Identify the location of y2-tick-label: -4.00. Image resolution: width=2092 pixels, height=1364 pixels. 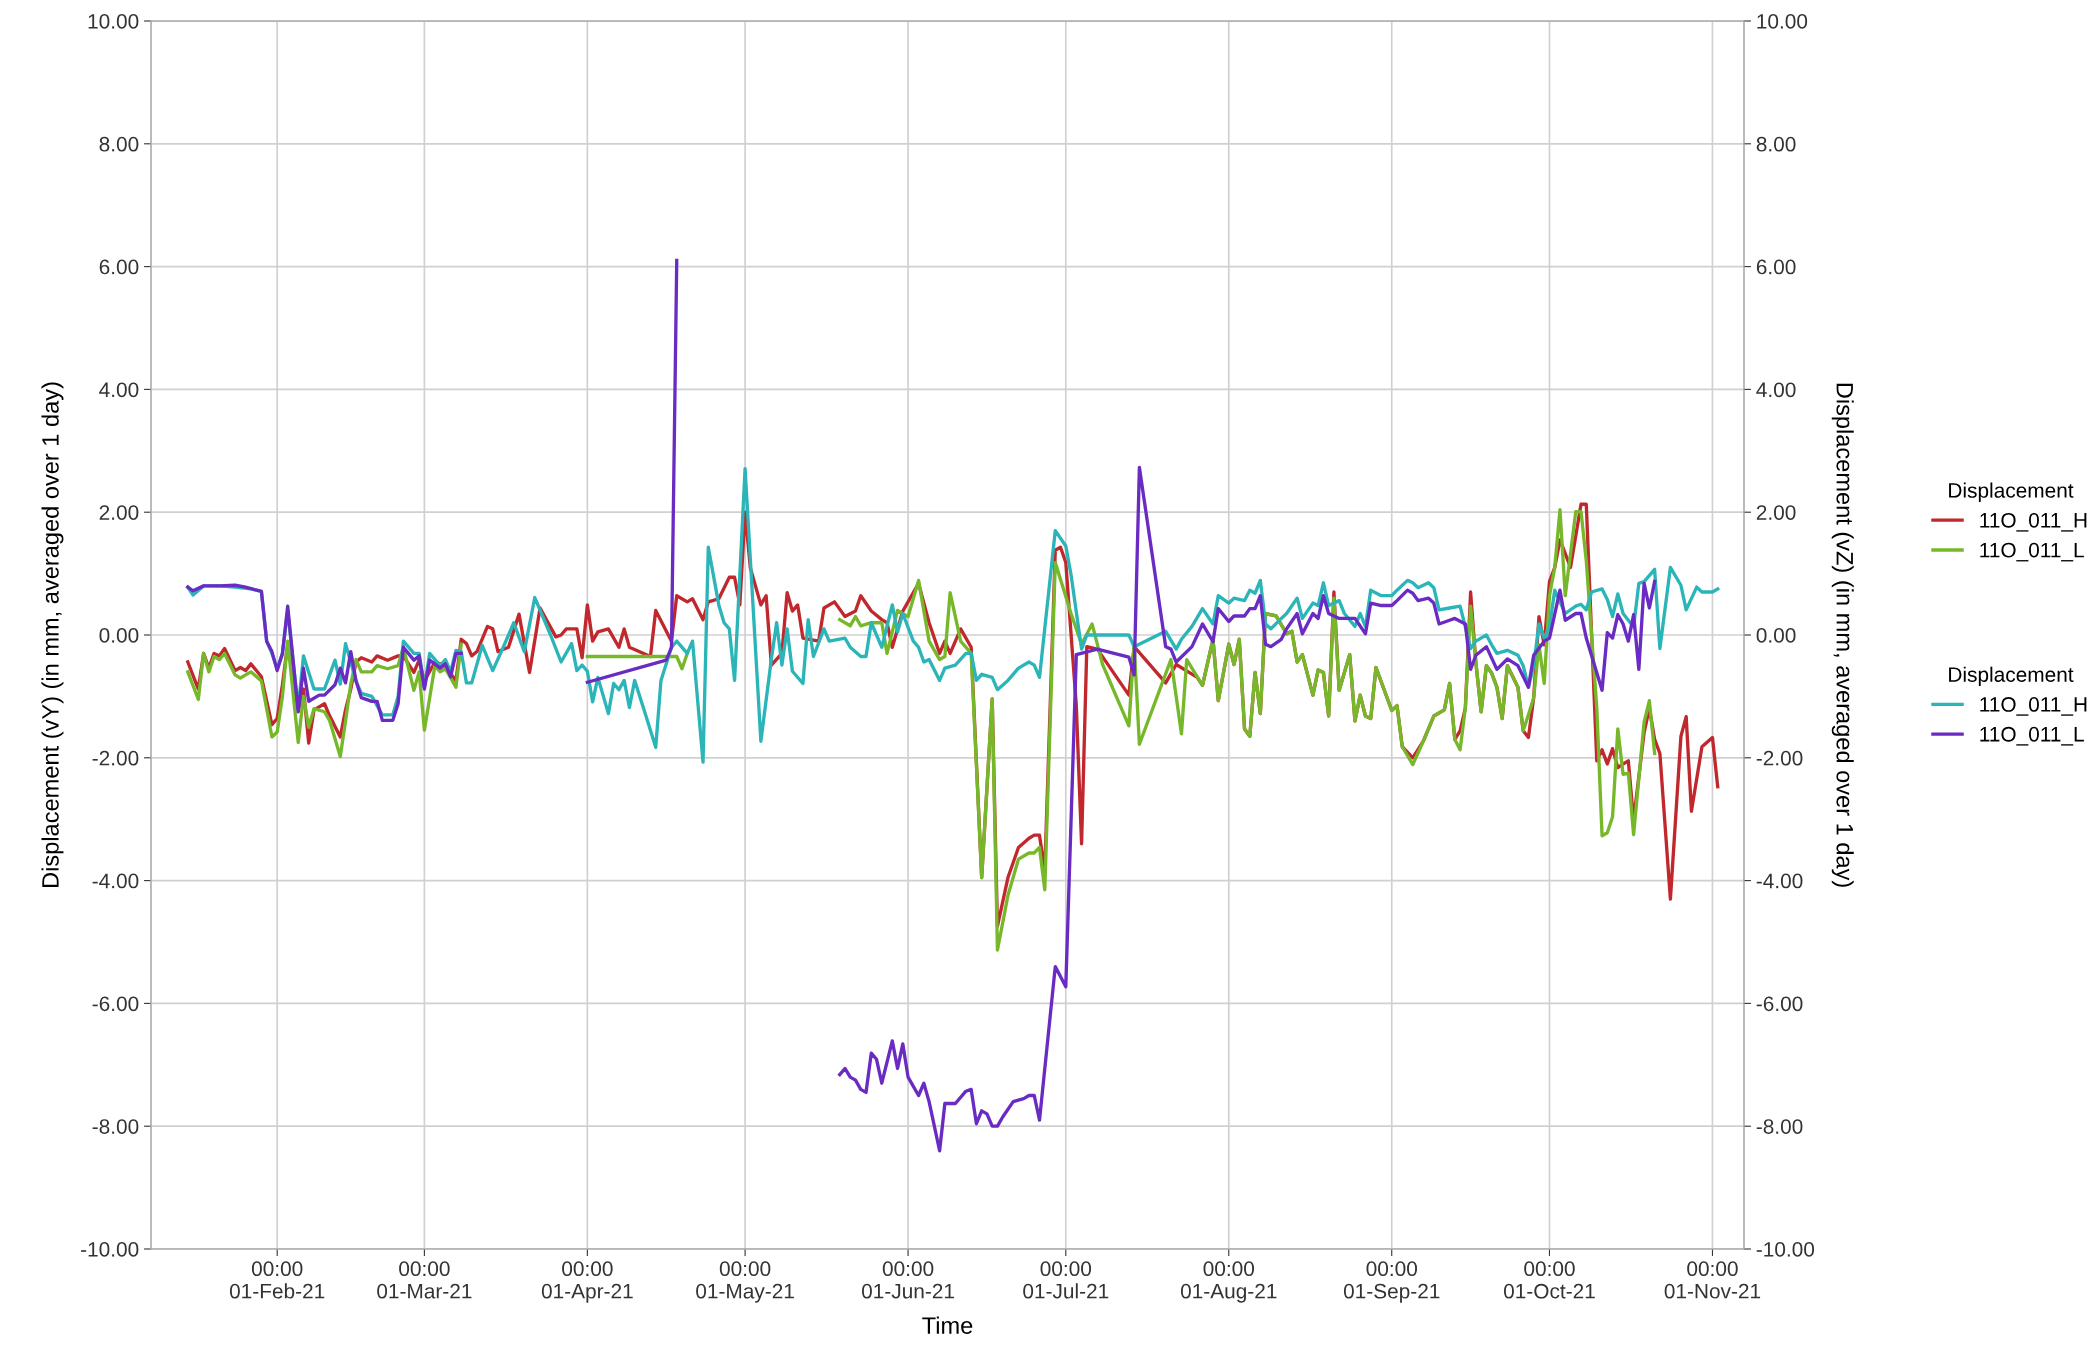
(1779, 881).